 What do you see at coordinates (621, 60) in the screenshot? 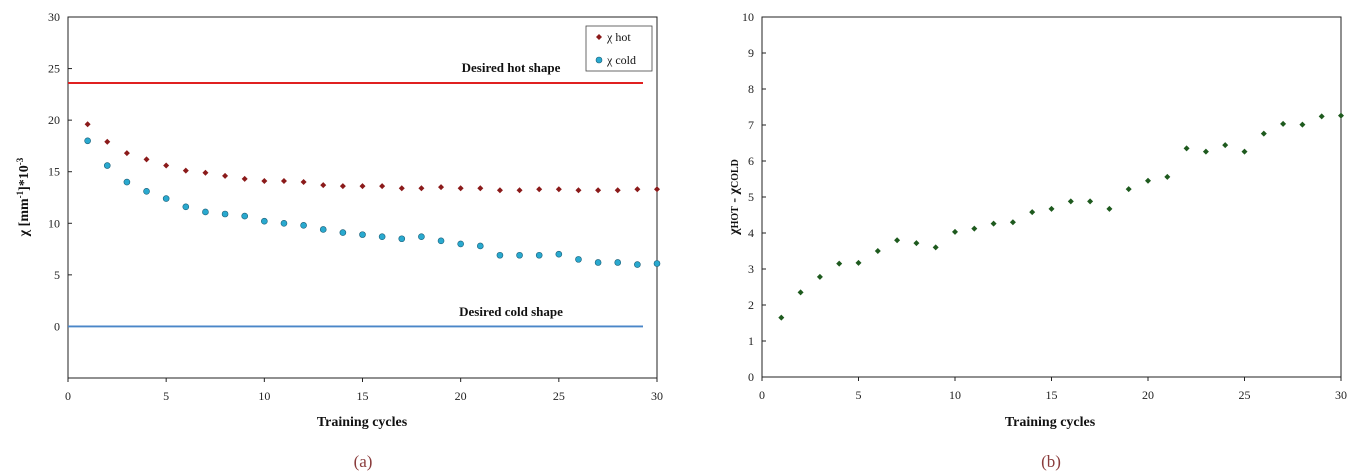
I see `legend-label-cold: χ cold` at bounding box center [621, 60].